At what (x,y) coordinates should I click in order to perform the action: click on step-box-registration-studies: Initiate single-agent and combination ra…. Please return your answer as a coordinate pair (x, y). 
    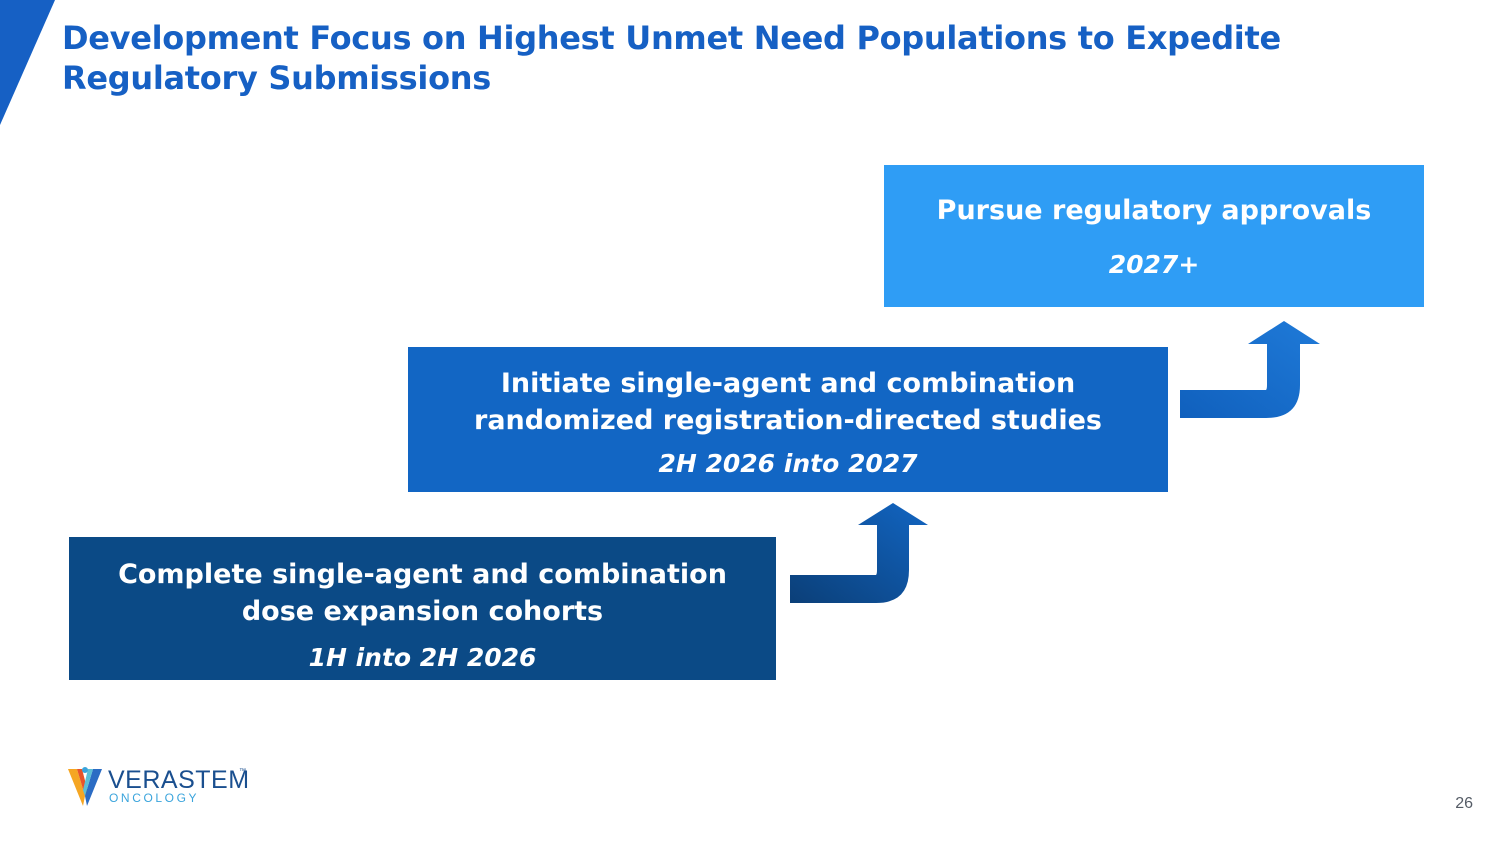
    Looking at the image, I should click on (788, 419).